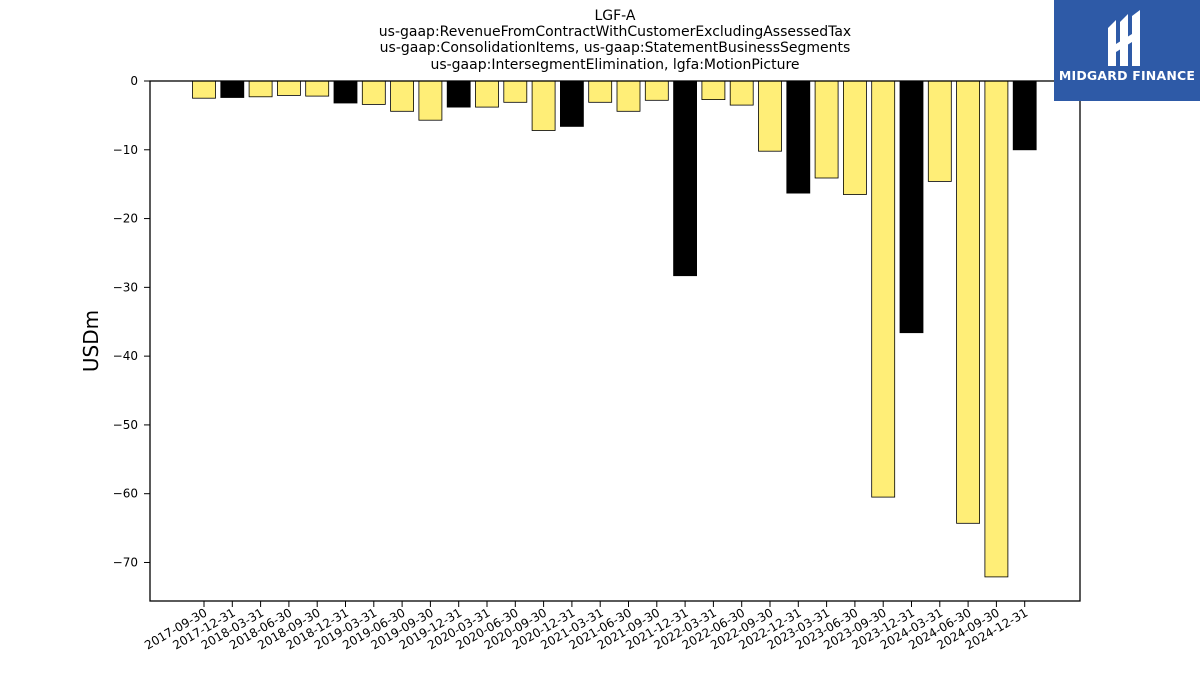  What do you see at coordinates (125, 150) in the screenshot?
I see `y-tick-label: −10` at bounding box center [125, 150].